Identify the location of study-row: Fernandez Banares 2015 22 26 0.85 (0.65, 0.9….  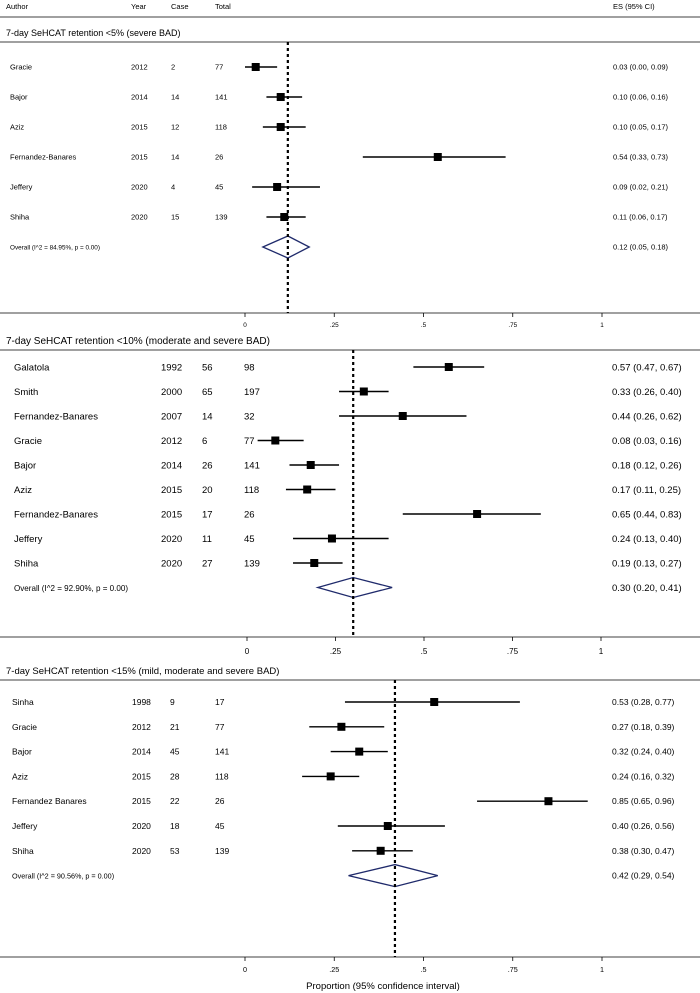
(343, 801).